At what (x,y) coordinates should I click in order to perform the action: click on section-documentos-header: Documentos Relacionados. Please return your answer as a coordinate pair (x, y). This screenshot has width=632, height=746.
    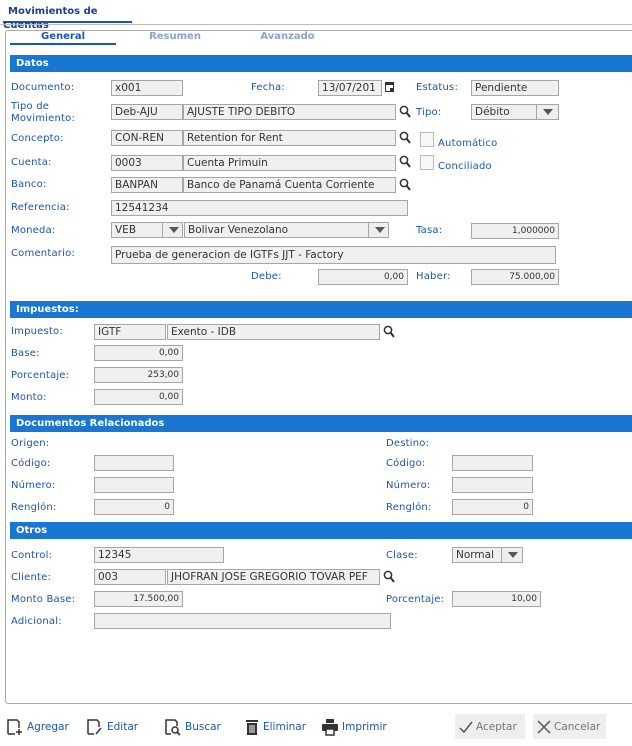
    Looking at the image, I should click on (321, 423).